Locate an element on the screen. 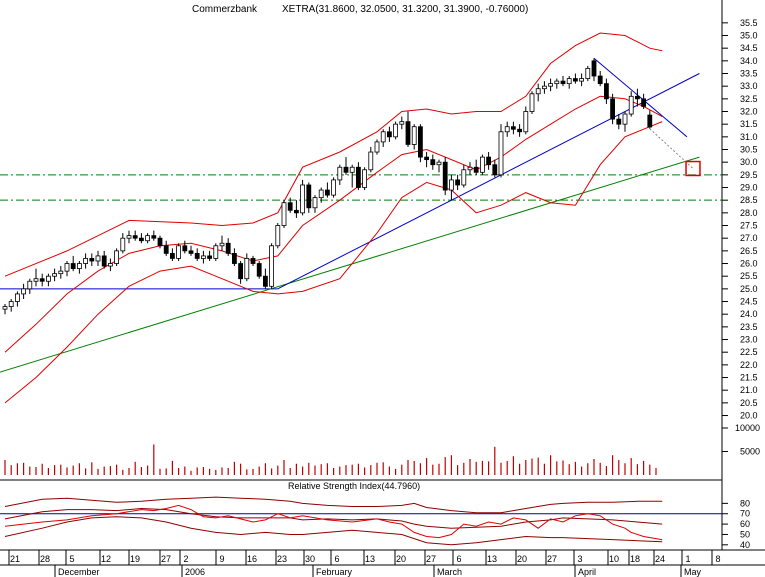 The width and height of the screenshot is (765, 577). rsi-line is located at coordinates (333, 522).